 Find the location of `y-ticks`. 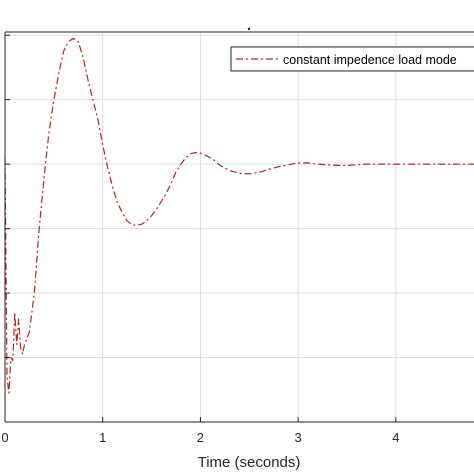

y-ticks is located at coordinates (7, 196).